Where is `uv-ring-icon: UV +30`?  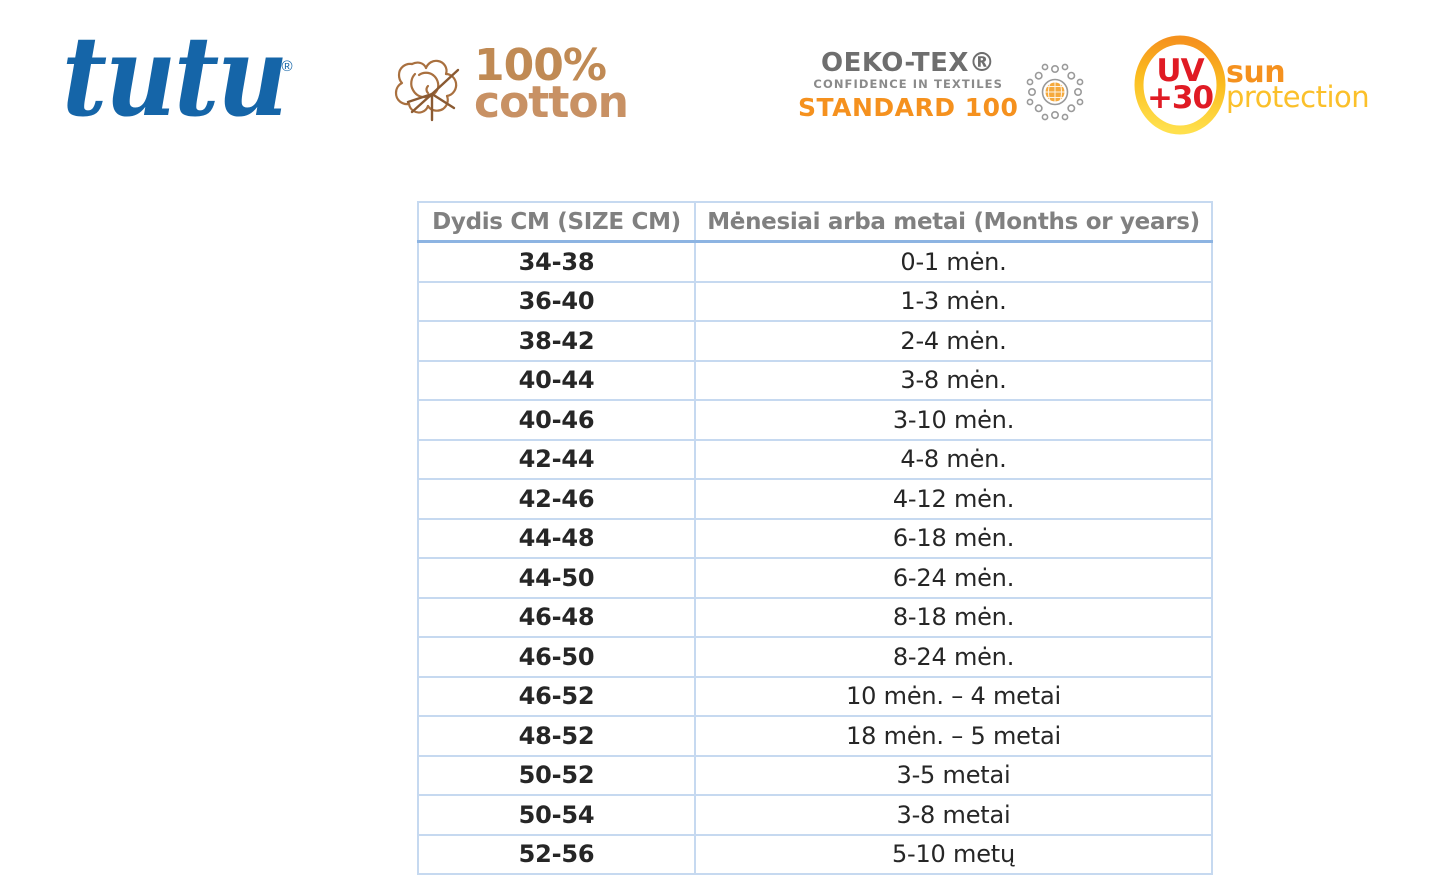 uv-ring-icon: UV +30 is located at coordinates (1180, 85).